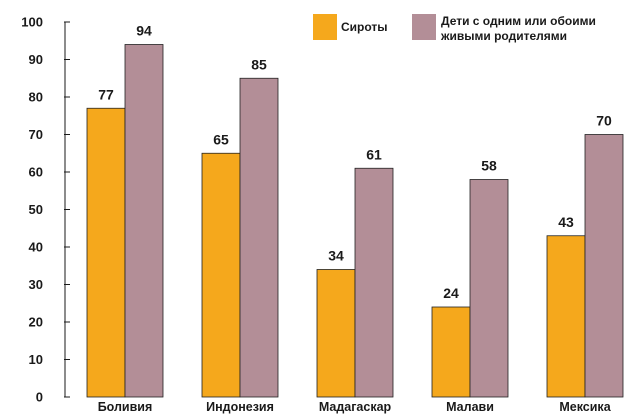 This screenshot has width=627, height=414. I want to click on legend-swatch-orphans, so click(325, 27).